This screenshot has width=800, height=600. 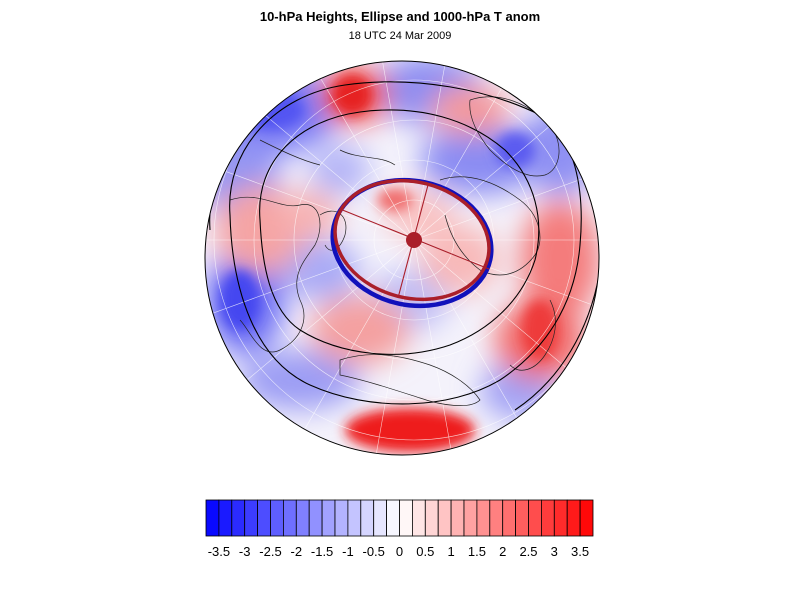 I want to click on colorbar-tick-label: 3, so click(x=554, y=551).